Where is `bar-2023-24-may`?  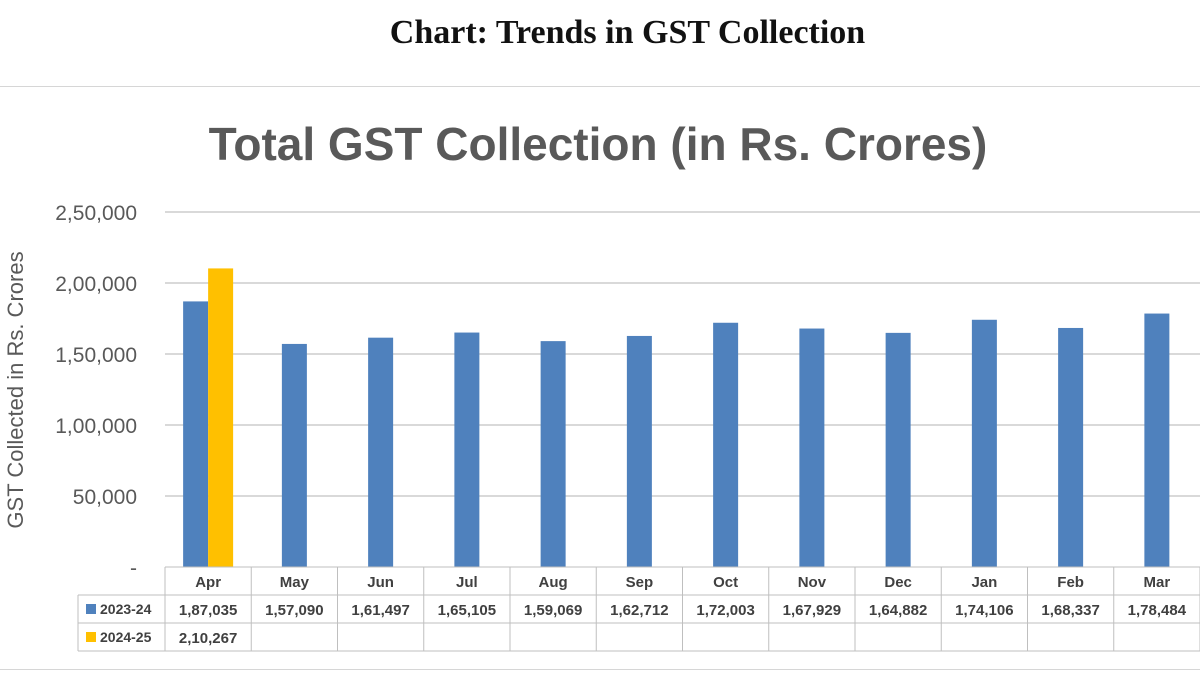
bar-2023-24-may is located at coordinates (294, 455).